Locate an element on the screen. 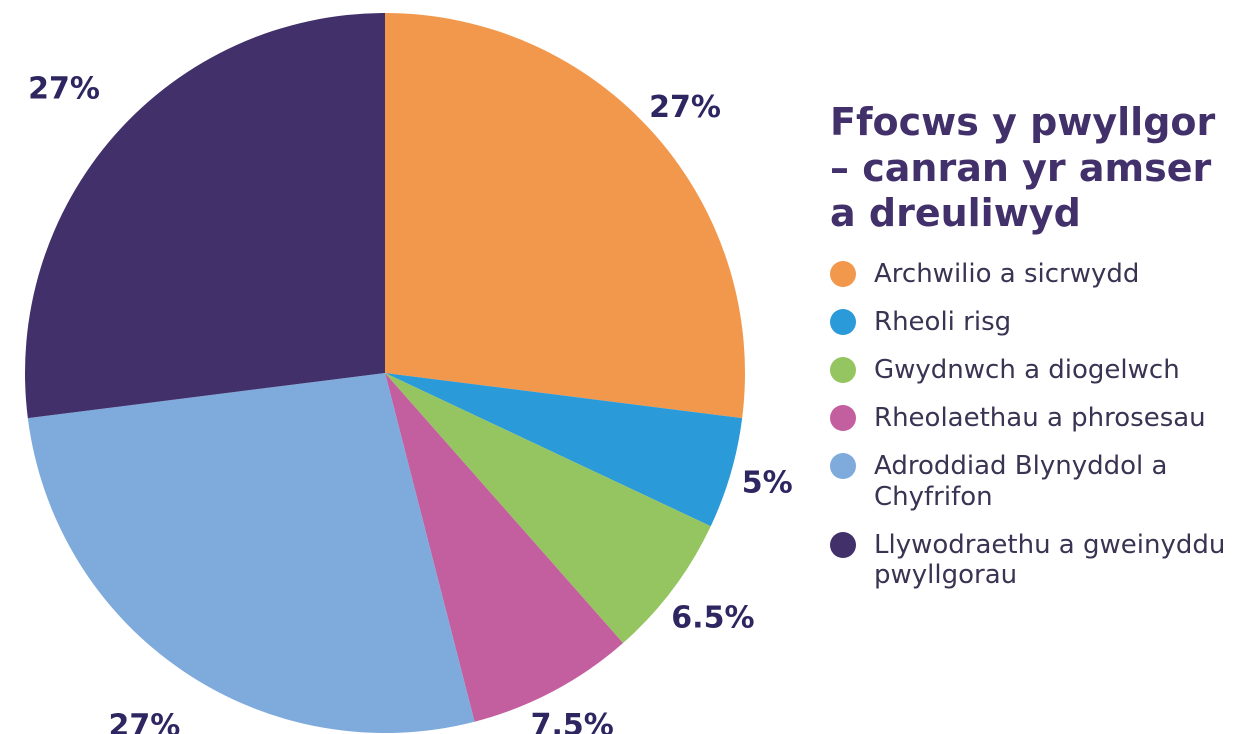 Image resolution: width=1250 pixels, height=734 pixels. pie-percent-label: 6.5% is located at coordinates (712, 618).